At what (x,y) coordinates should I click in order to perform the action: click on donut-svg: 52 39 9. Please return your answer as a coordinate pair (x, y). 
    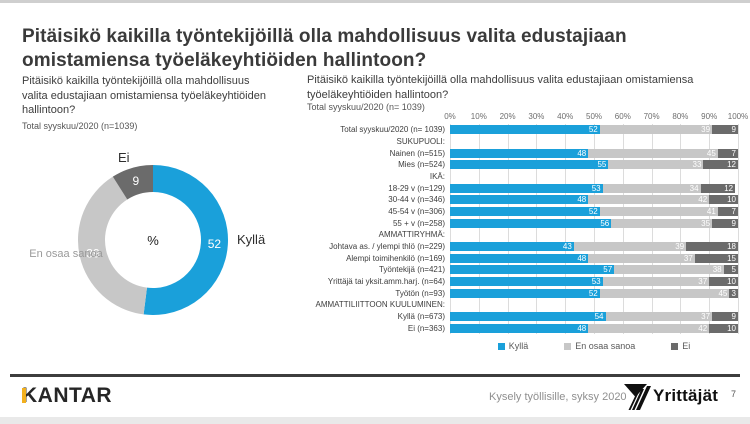
    Looking at the image, I should click on (153, 240).